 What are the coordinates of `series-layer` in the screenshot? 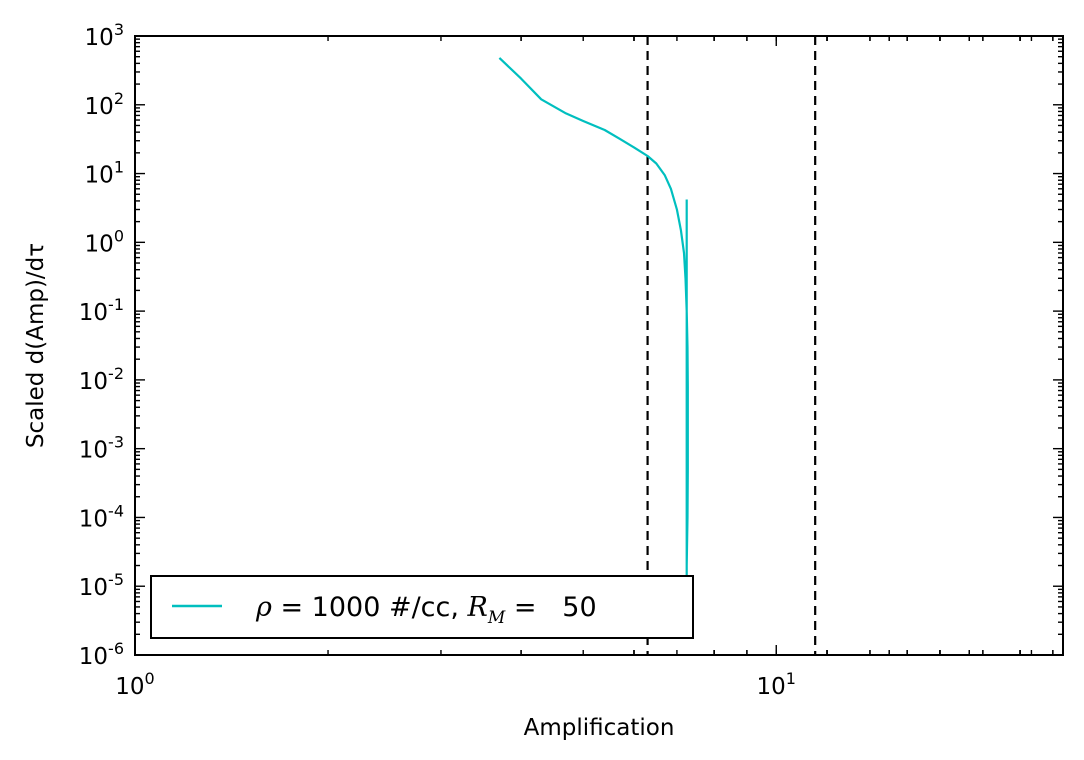 It's located at (593, 322).